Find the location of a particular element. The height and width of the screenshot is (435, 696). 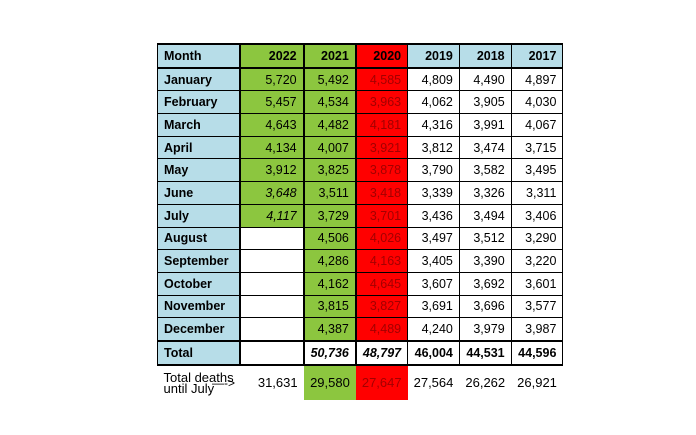

value-cell: 3,921 is located at coordinates (382, 147).